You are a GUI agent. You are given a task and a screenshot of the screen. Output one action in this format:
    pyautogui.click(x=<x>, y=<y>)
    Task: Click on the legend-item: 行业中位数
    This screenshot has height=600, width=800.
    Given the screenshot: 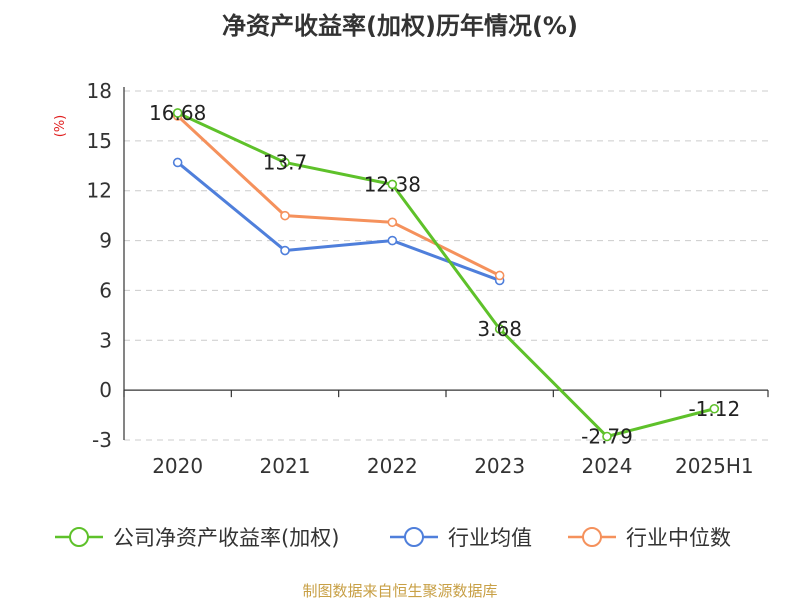 What is the action you would take?
    pyautogui.click(x=649, y=538)
    